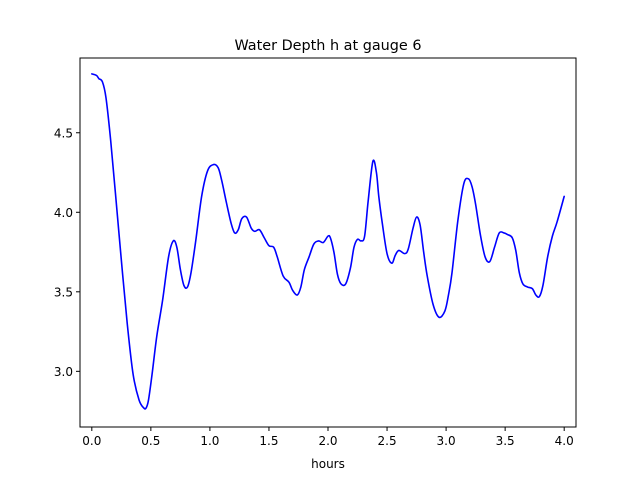 Image resolution: width=640 pixels, height=480 pixels. What do you see at coordinates (327, 441) in the screenshot?
I see `x-tick-label: 2.0` at bounding box center [327, 441].